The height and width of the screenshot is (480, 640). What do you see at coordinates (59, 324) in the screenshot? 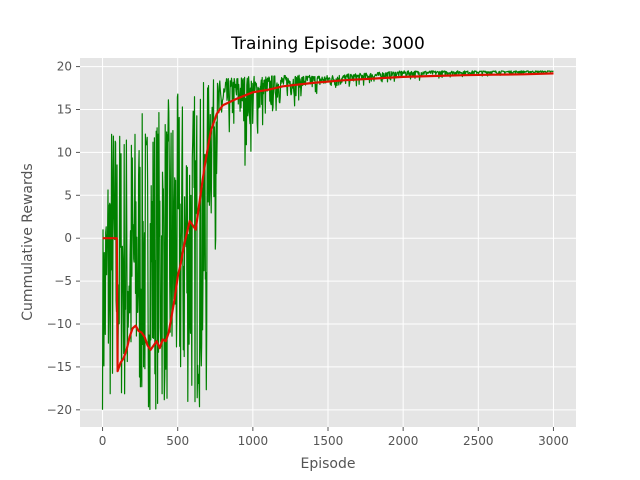
I see `y-tick-label: −10` at bounding box center [59, 324].